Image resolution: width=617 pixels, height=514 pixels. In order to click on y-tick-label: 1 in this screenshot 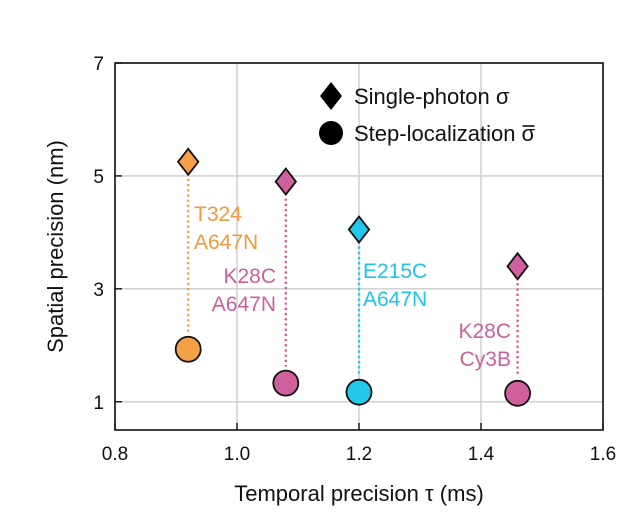, I will do `click(98, 403)`.